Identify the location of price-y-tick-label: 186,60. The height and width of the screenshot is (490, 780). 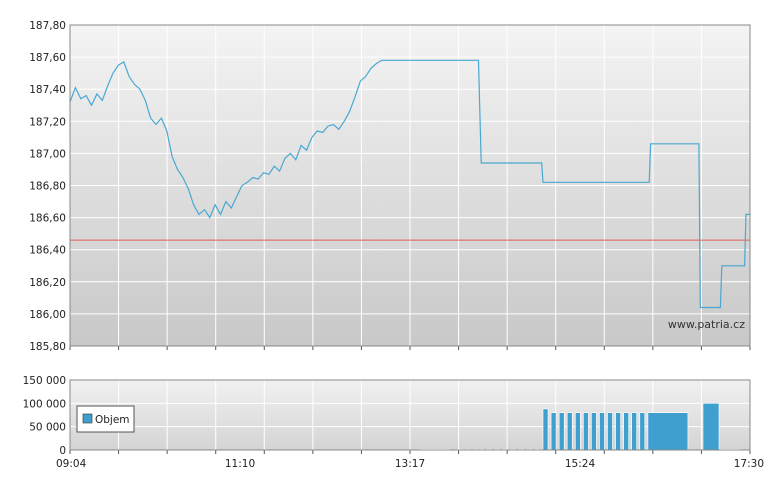
(47, 219).